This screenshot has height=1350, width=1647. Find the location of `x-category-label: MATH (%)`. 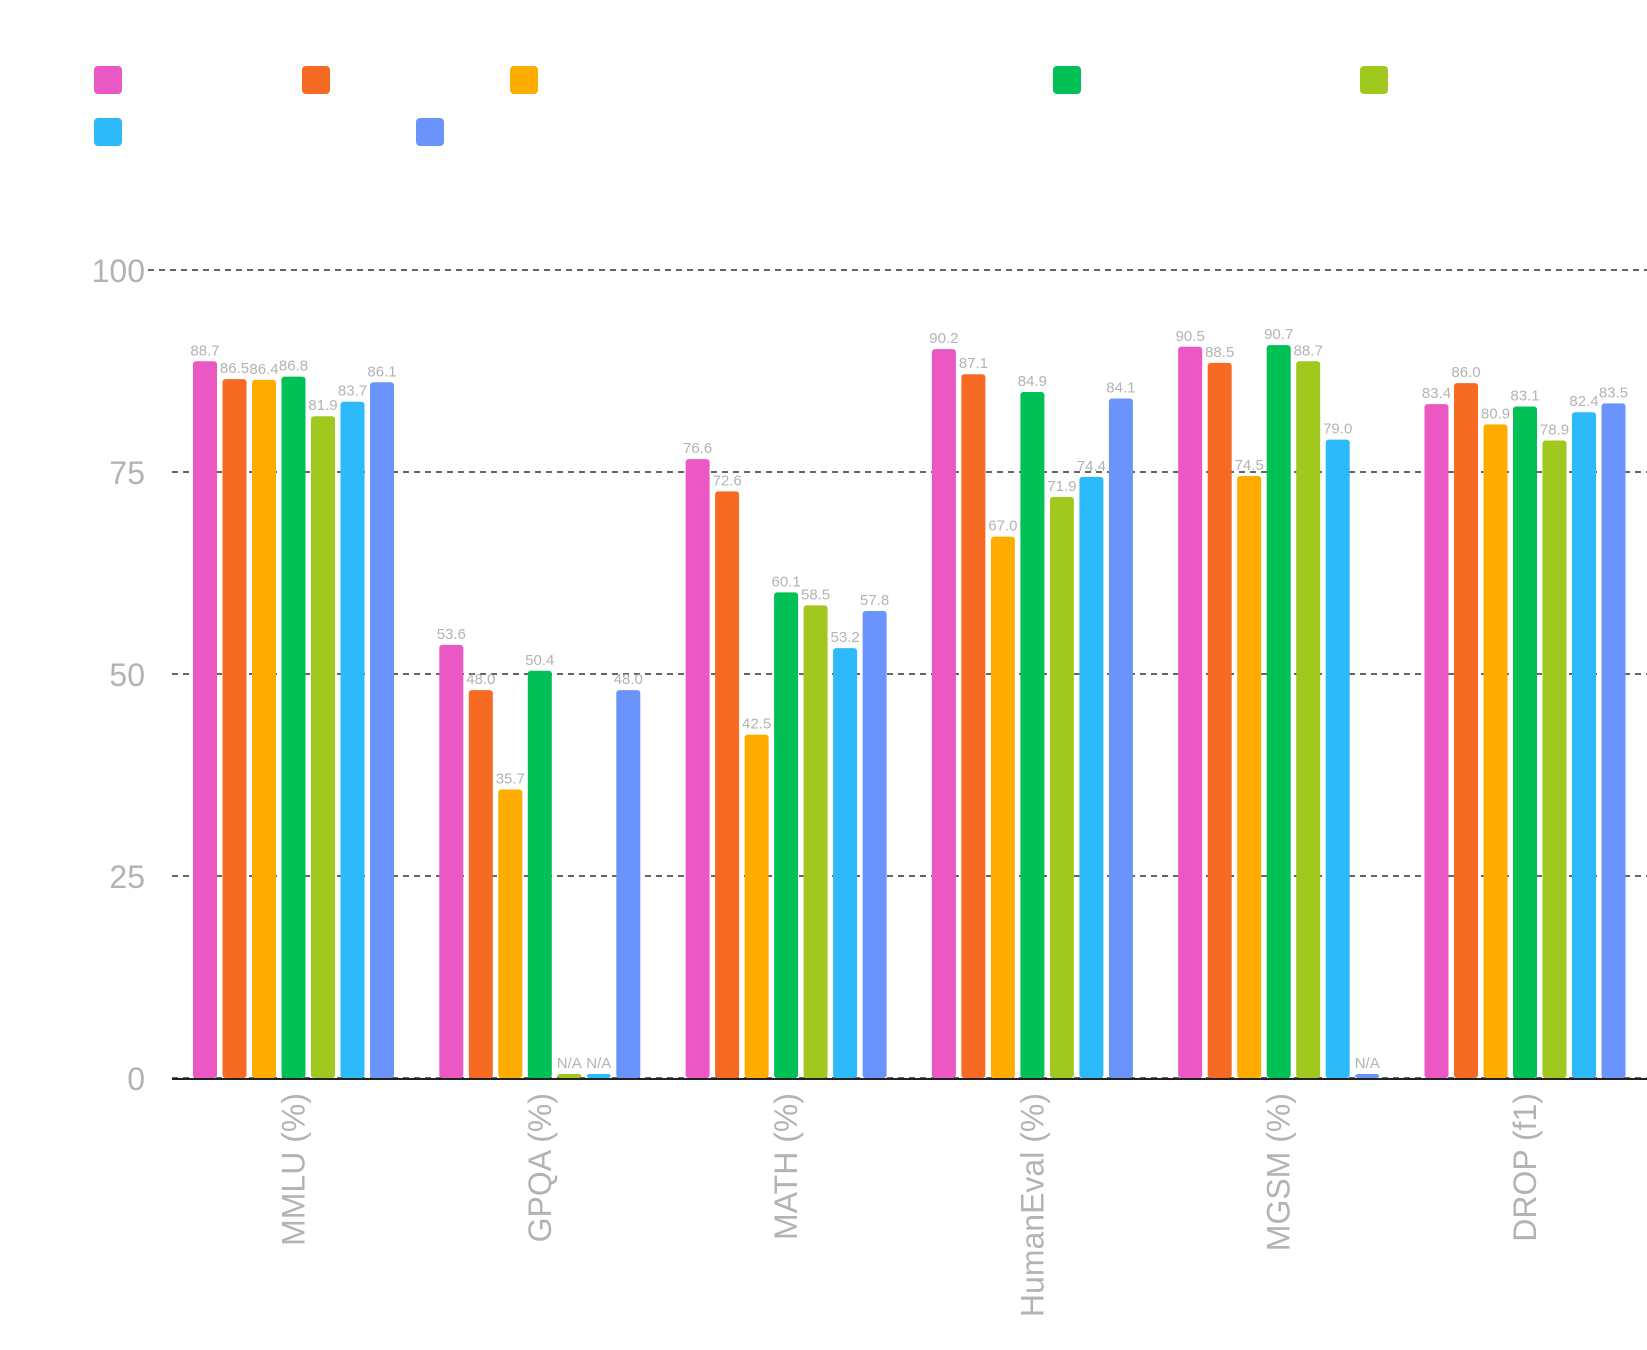

x-category-label: MATH (%) is located at coordinates (786, 1166).